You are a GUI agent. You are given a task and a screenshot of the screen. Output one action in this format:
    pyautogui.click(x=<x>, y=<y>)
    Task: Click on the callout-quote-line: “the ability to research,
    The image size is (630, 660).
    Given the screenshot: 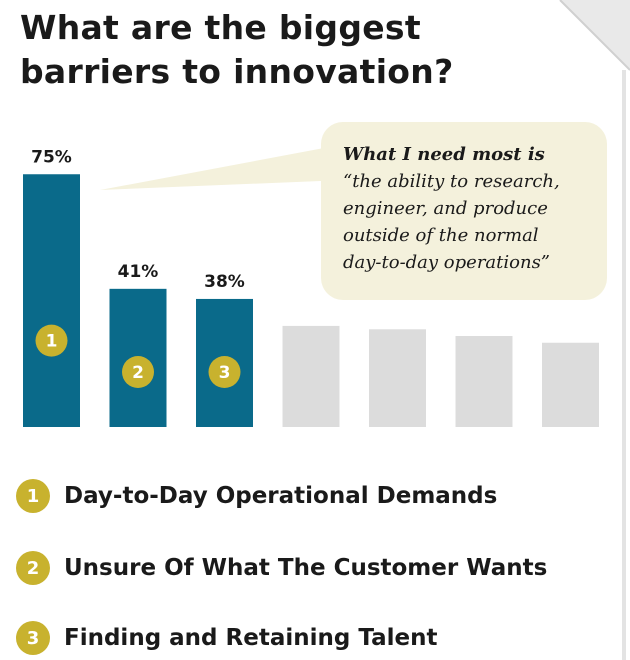 What is the action you would take?
    pyautogui.click(x=451, y=181)
    